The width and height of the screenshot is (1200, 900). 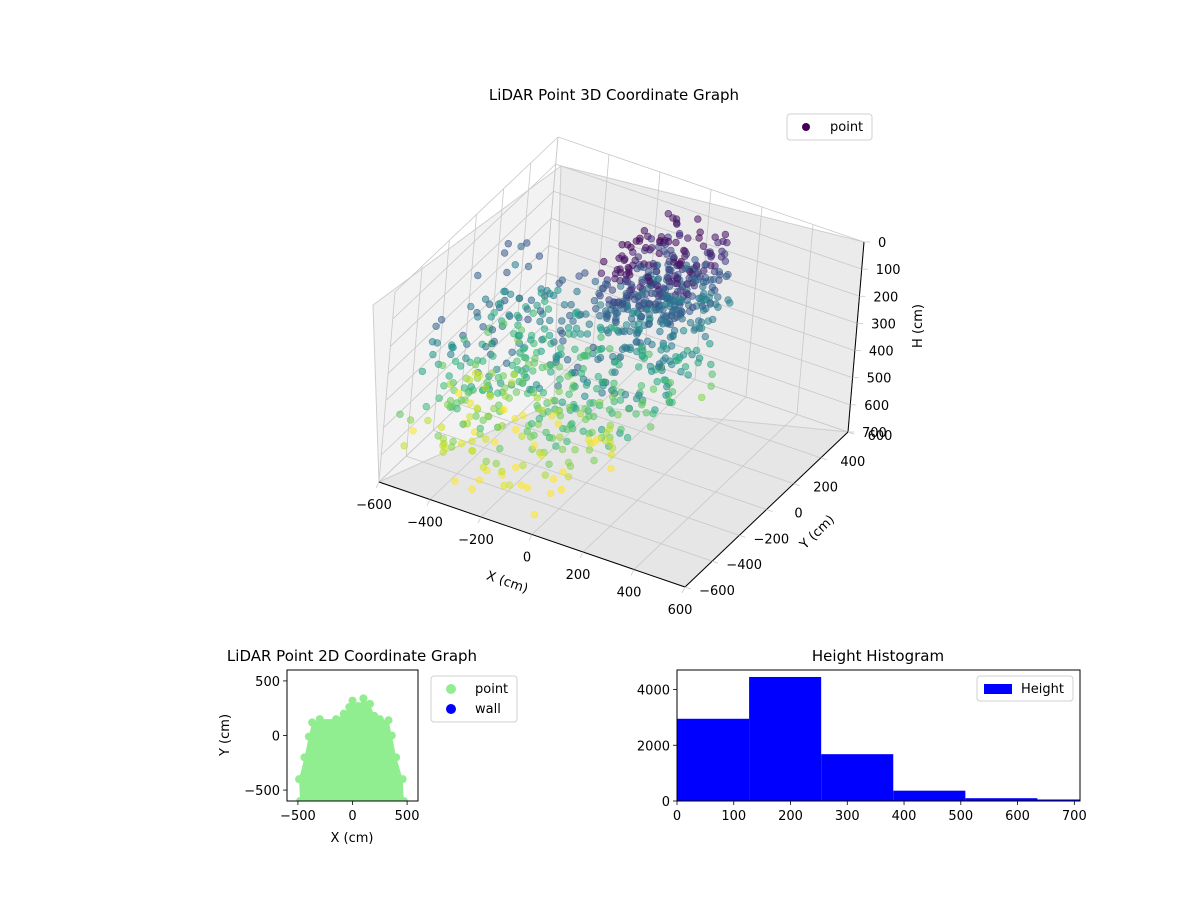 What do you see at coordinates (425, 523) in the screenshot?
I see `x-tick-label-3d: −400` at bounding box center [425, 523].